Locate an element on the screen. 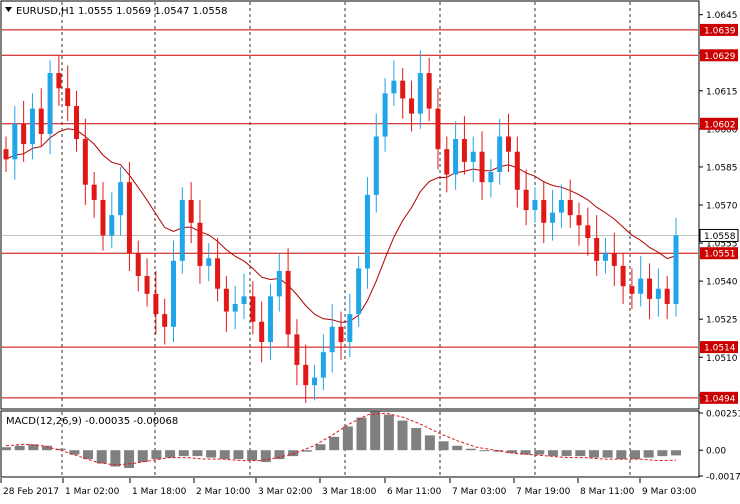 The height and width of the screenshot is (504, 740). macd-axis: 0.00251 0.00 -0.00174 is located at coordinates (719, 446).